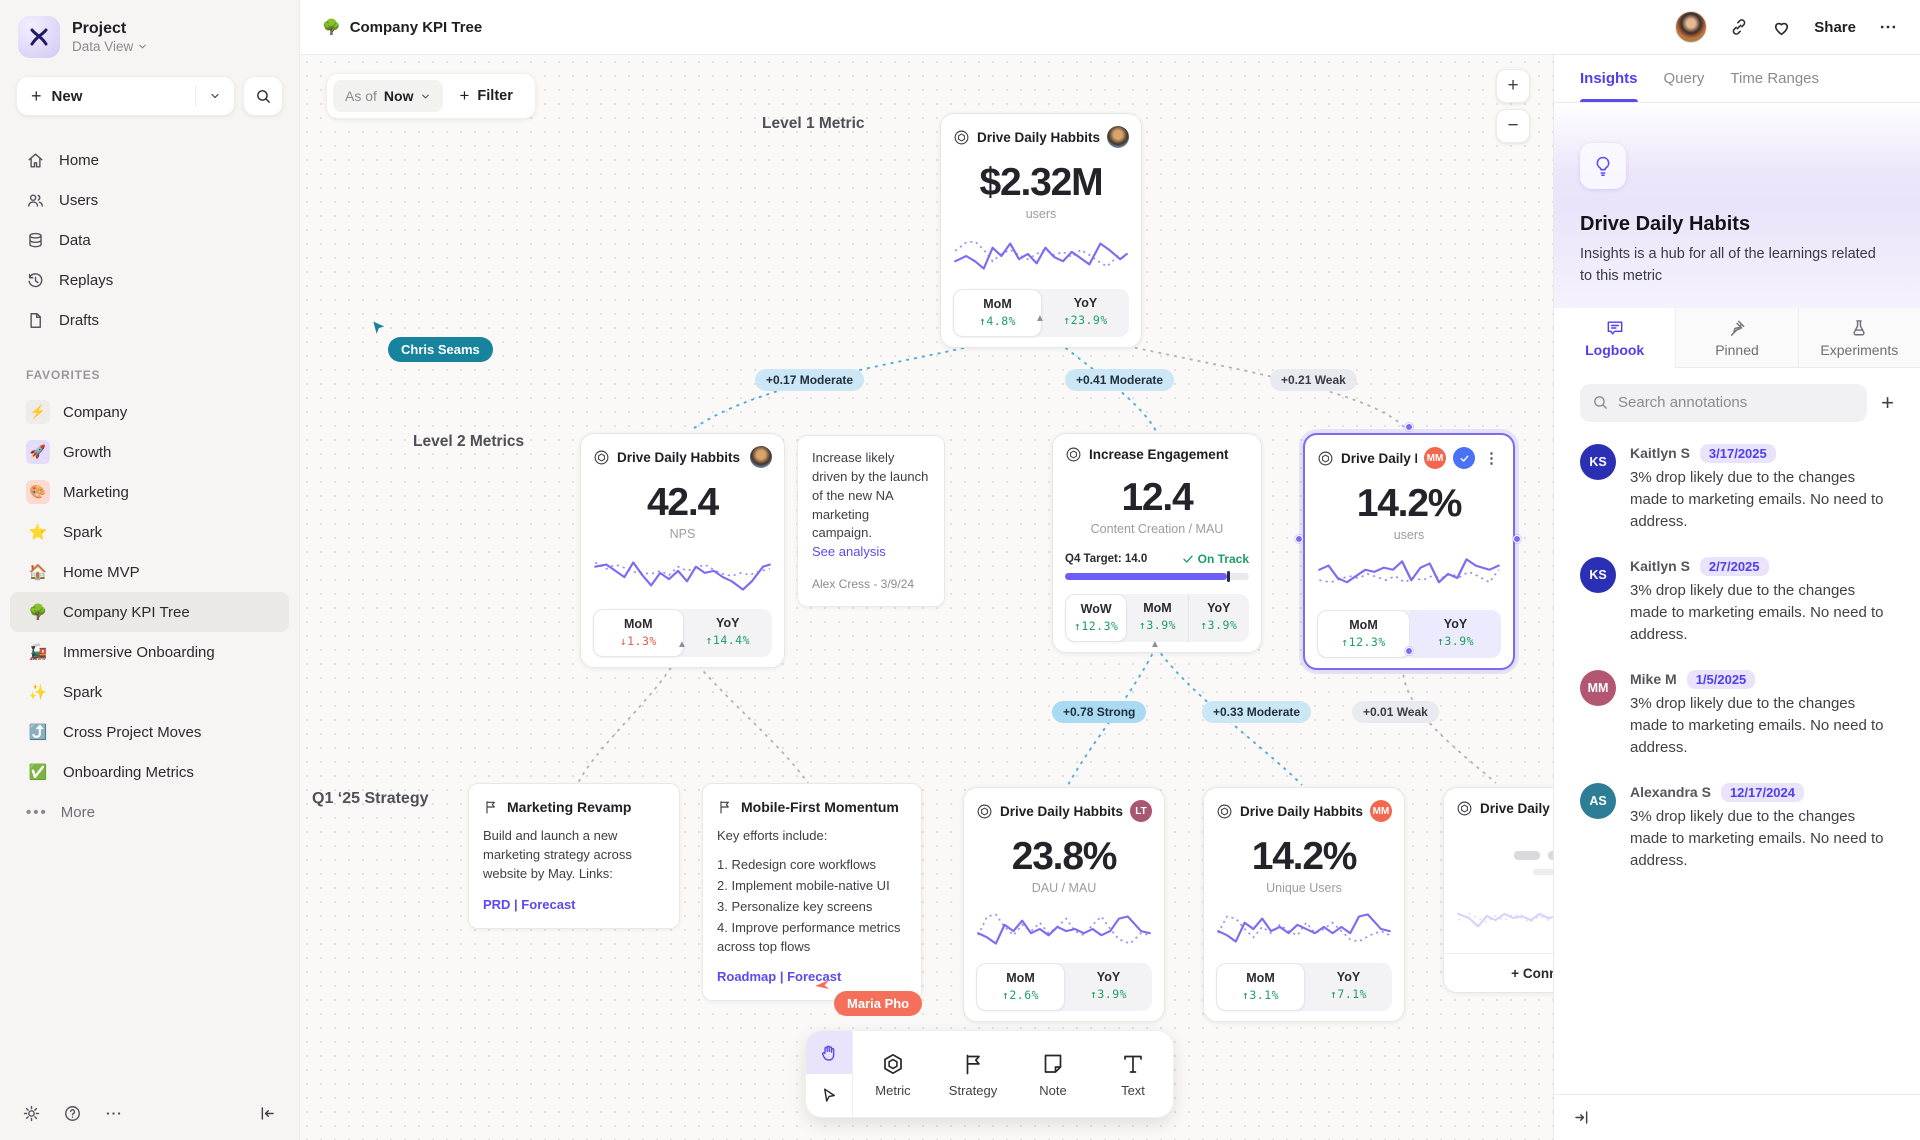 The image size is (1920, 1140). Describe the element at coordinates (1041, 255) in the screenshot. I see `sparkline` at that location.